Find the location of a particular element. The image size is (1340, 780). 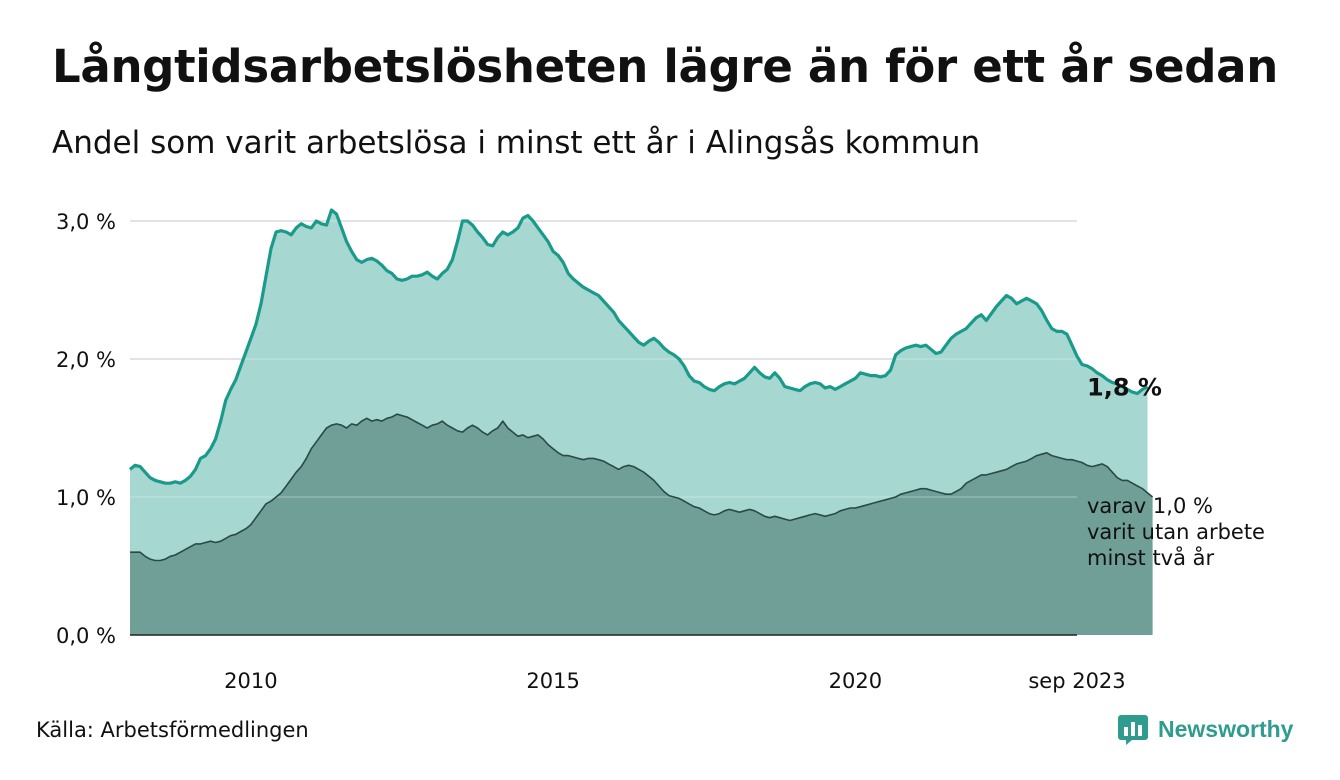

brand-name: Newsworthy is located at coordinates (1226, 728).